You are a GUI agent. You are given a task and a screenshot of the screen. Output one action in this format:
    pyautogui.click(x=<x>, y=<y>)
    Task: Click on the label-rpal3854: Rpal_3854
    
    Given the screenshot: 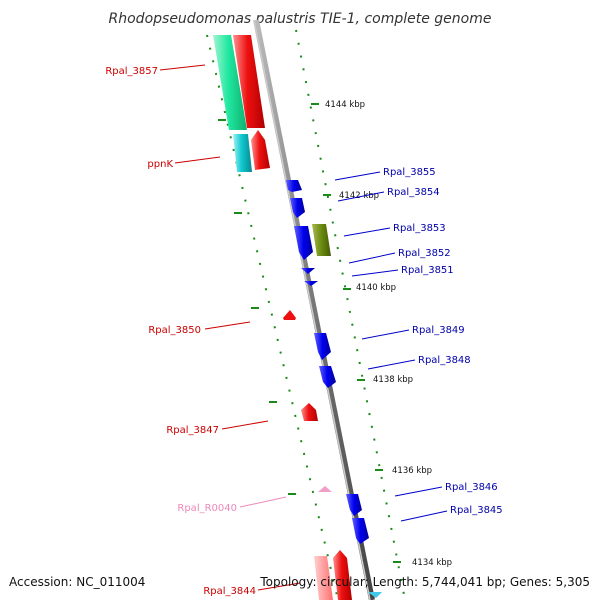 What is the action you would take?
    pyautogui.click(x=413, y=192)
    